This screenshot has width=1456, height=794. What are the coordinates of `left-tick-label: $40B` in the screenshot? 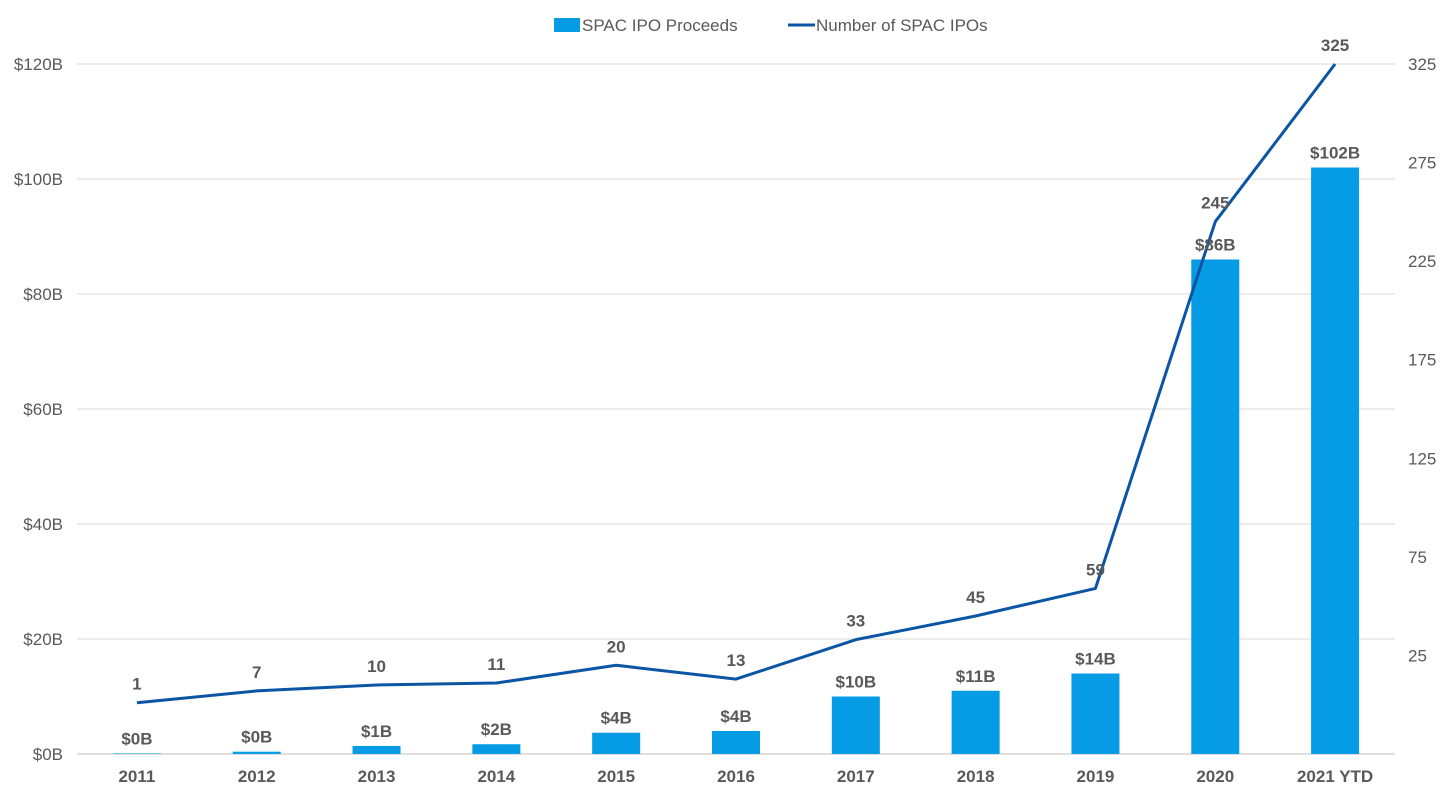 It's located at (43, 524).